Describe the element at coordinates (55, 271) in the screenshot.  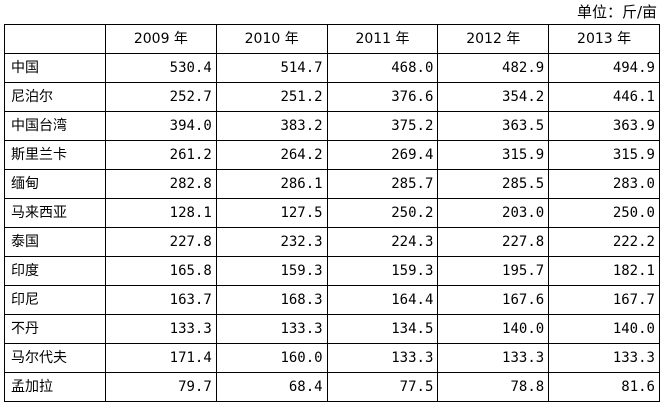
I see `row-label: 印度` at that location.